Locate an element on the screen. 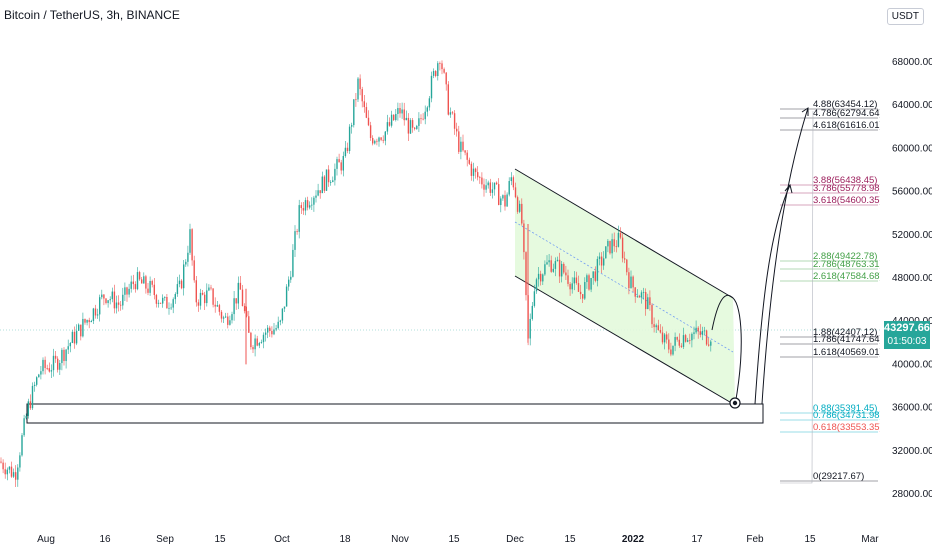 This screenshot has width=932, height=555. eye-pupil is located at coordinates (735, 403).